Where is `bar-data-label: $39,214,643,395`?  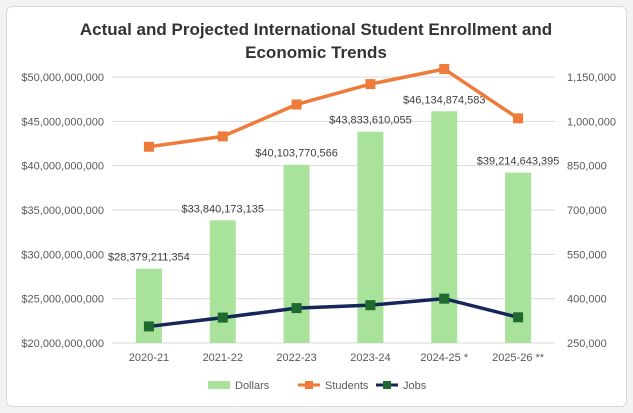 bar-data-label: $39,214,643,395 is located at coordinates (518, 162).